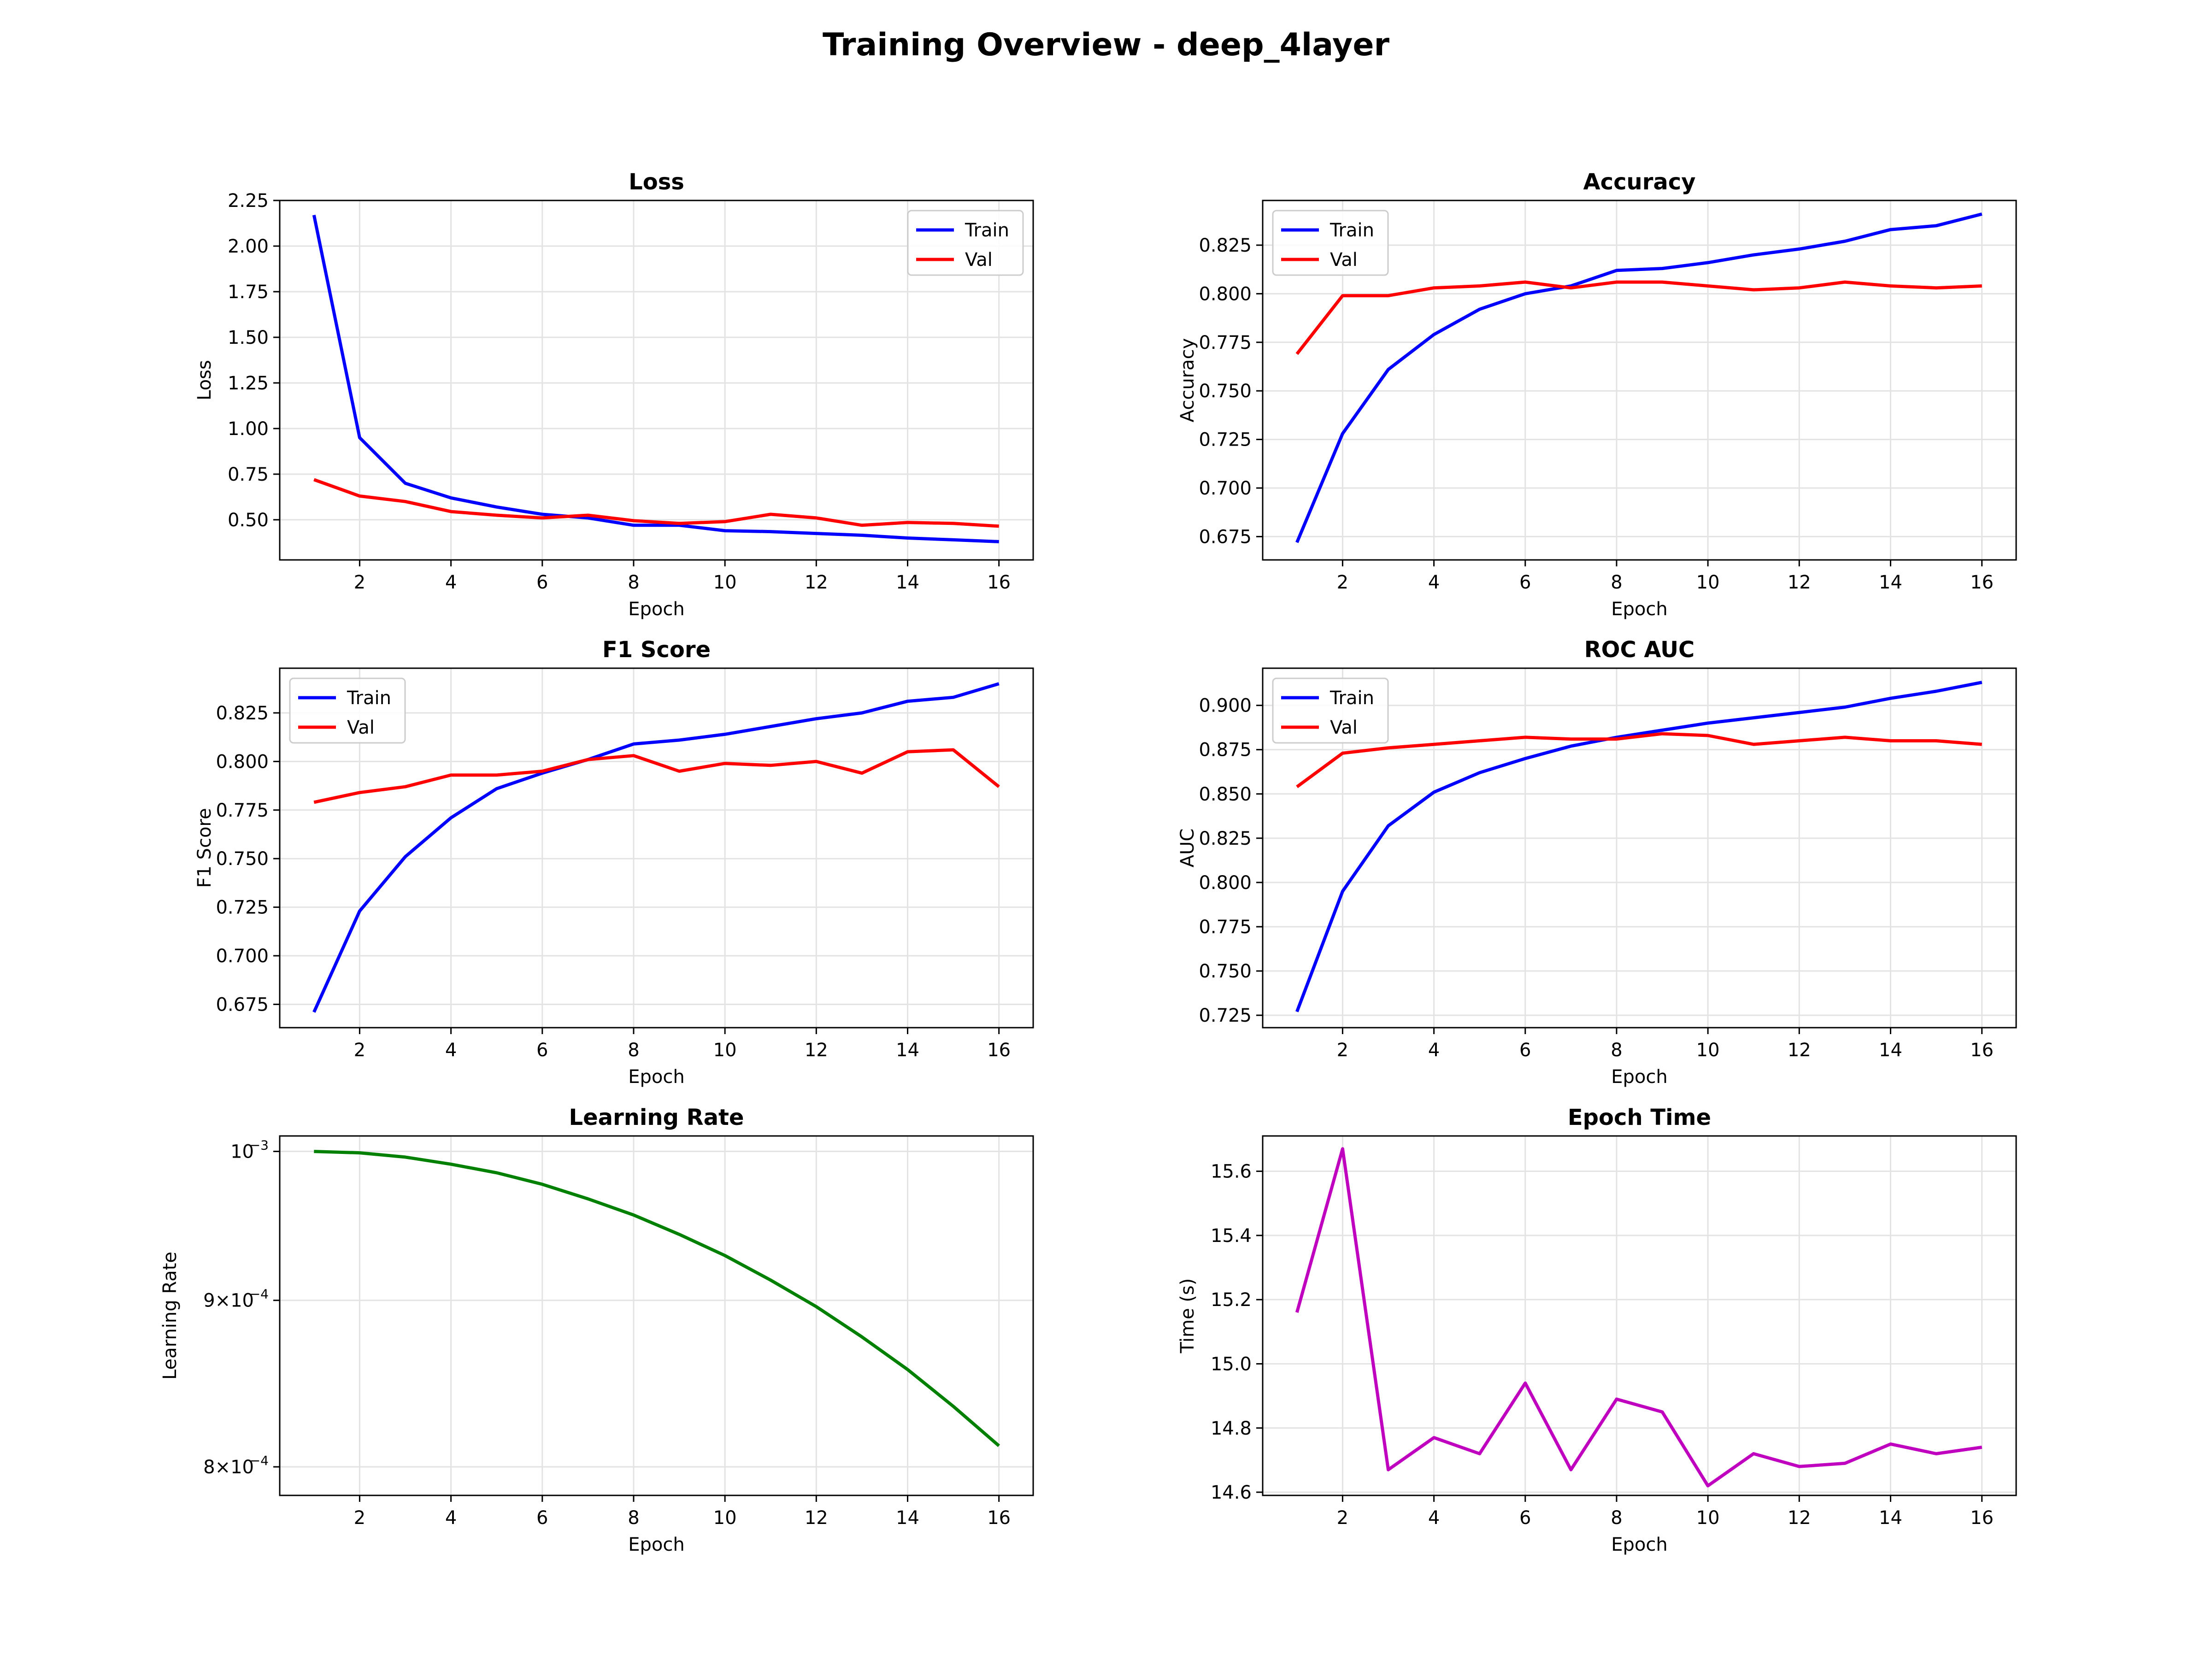  I want to click on y-tick-label: 0.900, so click(1225, 706).